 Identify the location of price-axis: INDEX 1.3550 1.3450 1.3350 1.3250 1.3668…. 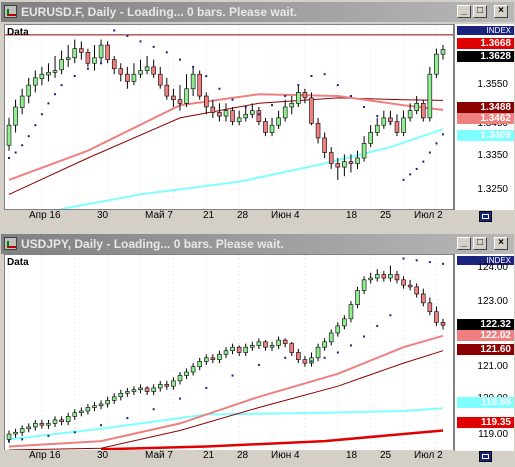
(484, 117).